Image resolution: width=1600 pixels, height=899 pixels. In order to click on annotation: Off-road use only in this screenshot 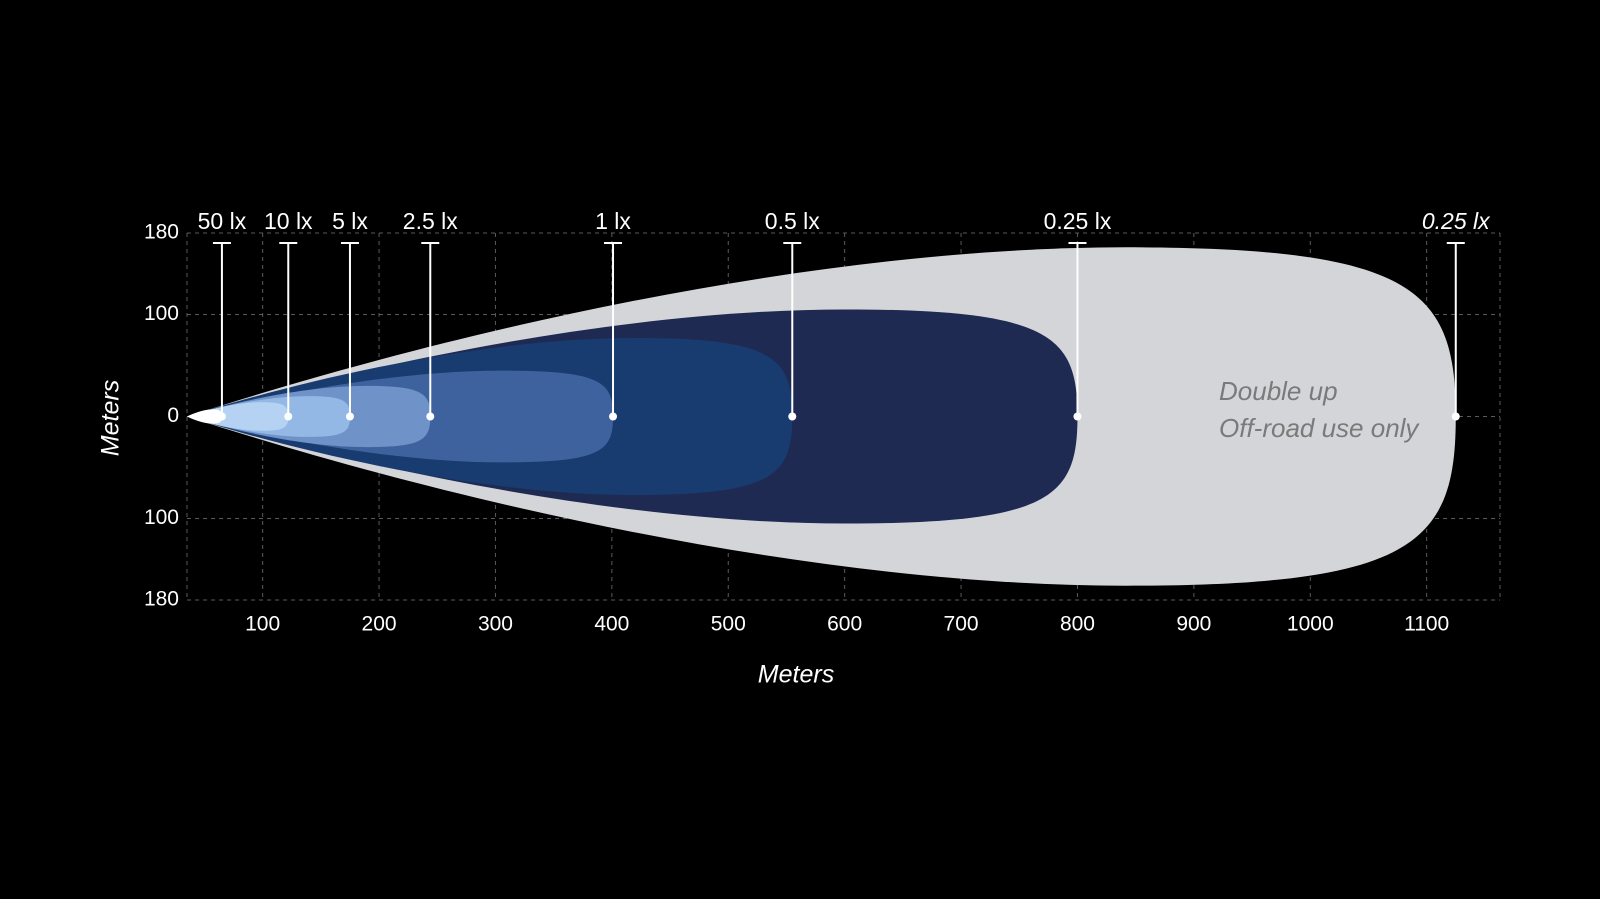, I will do `click(1319, 428)`.